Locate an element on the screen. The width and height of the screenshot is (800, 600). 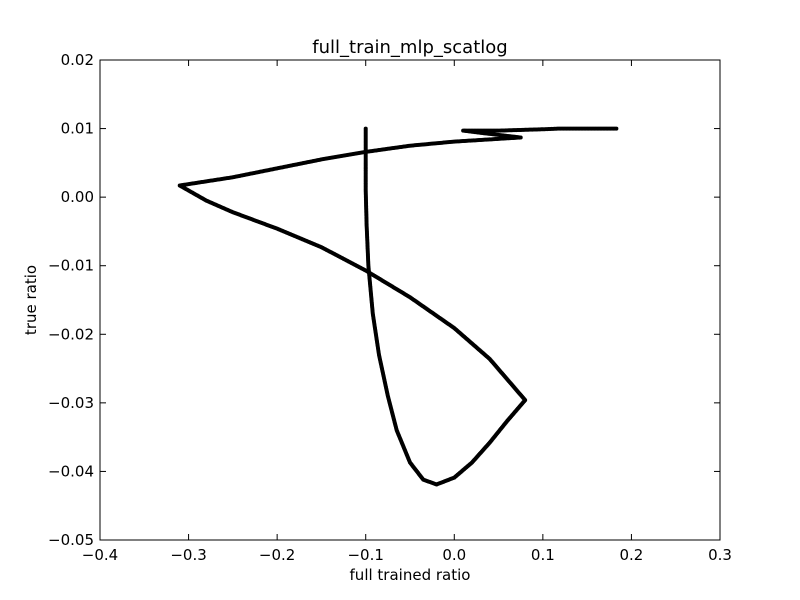
x-tick-label: 0.2 is located at coordinates (631, 555).